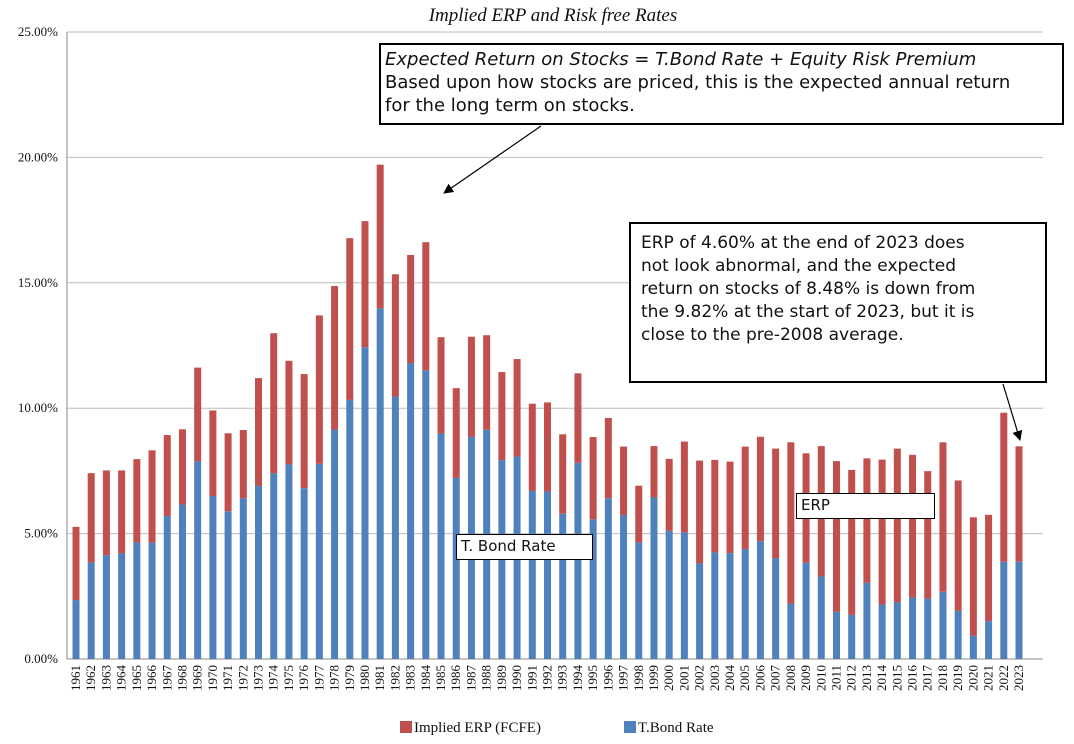 The width and height of the screenshot is (1074, 744). I want to click on x-tick-label: 1961, so click(75, 678).